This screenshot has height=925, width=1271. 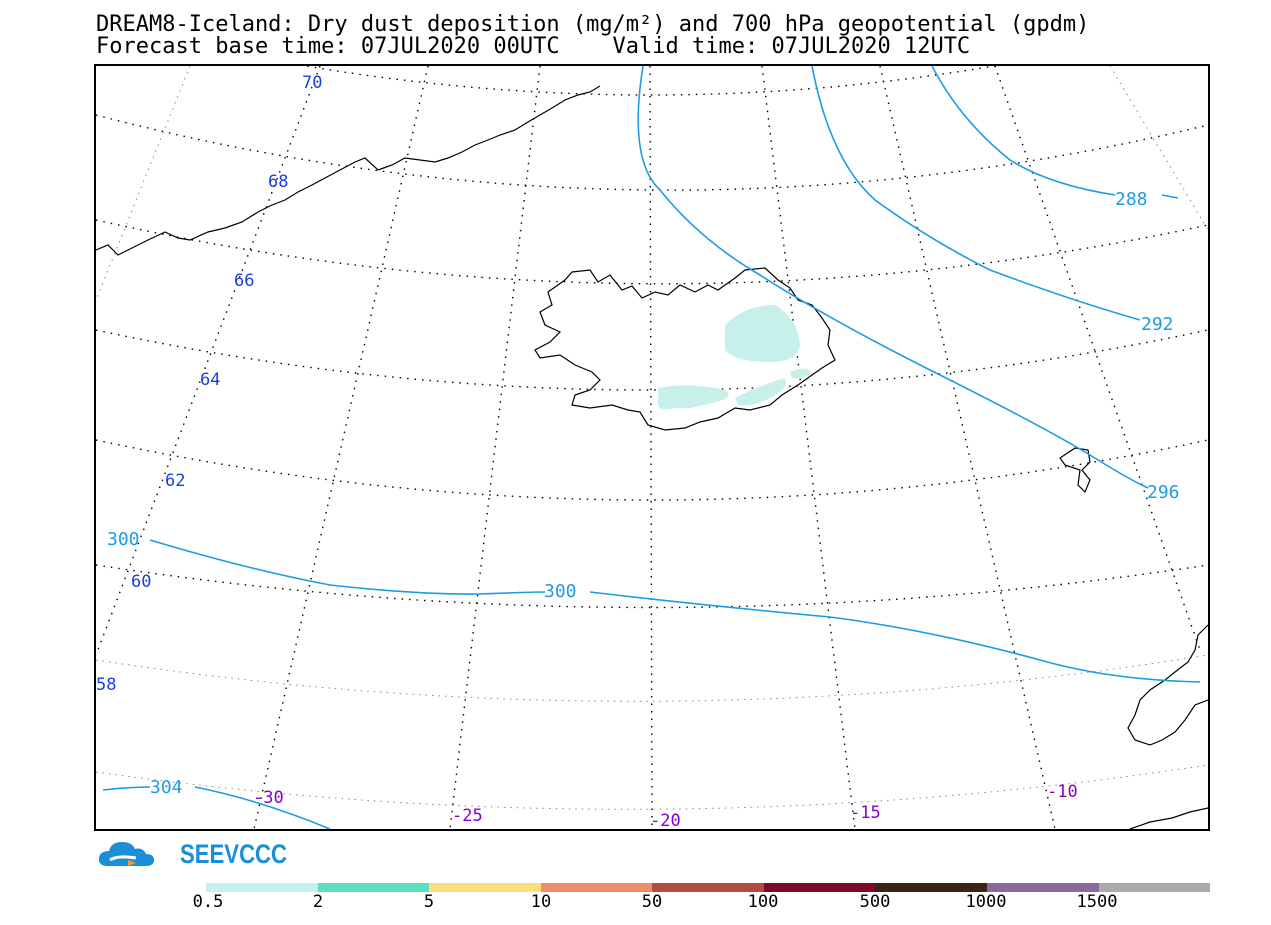 I want to click on legend-label-1500: 1500, so click(x=1097, y=902).